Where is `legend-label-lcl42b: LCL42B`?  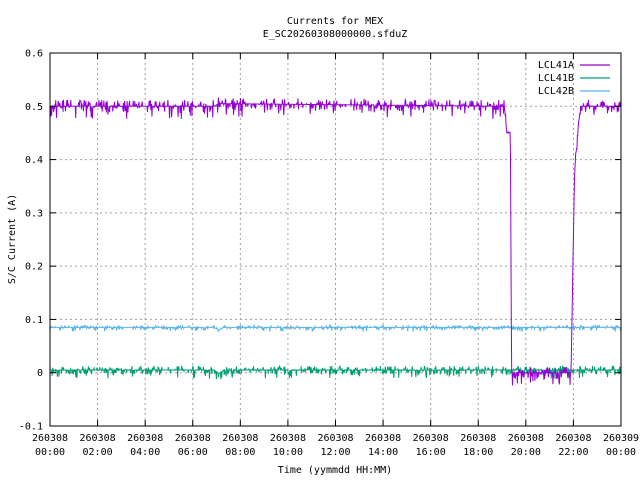
legend-label-lcl42b: LCL42B is located at coordinates (556, 91).